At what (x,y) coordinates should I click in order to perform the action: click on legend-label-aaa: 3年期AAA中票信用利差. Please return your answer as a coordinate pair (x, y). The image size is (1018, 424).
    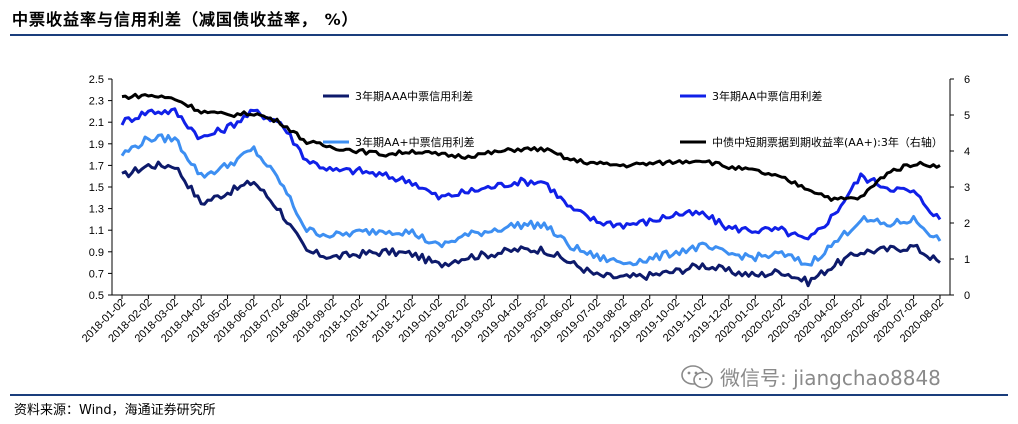
    Looking at the image, I should click on (414, 96).